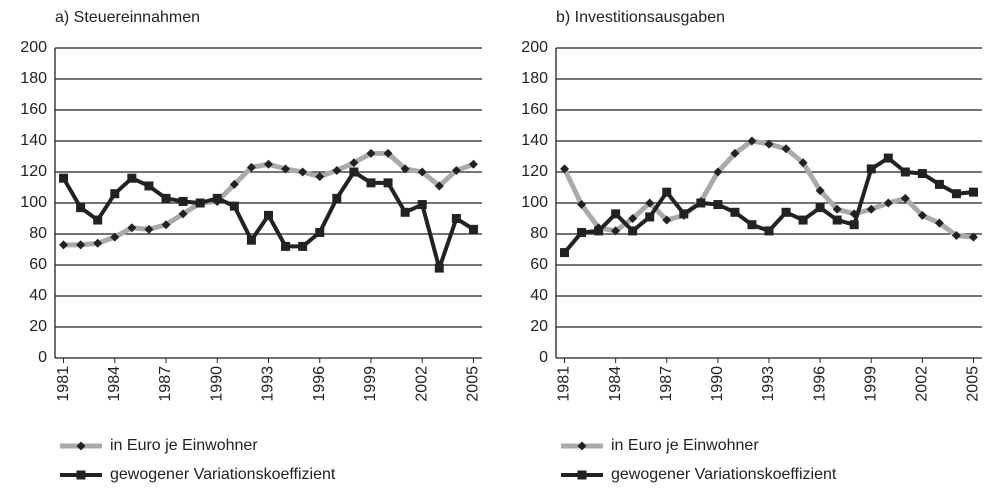 This screenshot has height=488, width=986. I want to click on x-tick-label: 1990, so click(216, 384).